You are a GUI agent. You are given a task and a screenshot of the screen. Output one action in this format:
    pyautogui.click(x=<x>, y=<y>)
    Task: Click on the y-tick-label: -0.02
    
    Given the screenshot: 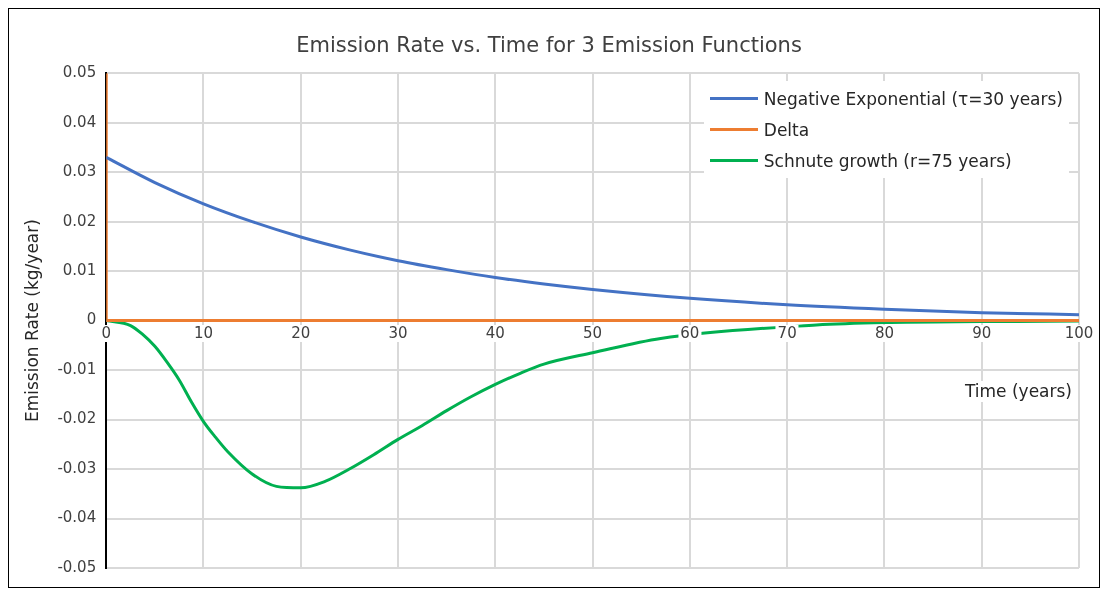 What is the action you would take?
    pyautogui.click(x=77, y=418)
    